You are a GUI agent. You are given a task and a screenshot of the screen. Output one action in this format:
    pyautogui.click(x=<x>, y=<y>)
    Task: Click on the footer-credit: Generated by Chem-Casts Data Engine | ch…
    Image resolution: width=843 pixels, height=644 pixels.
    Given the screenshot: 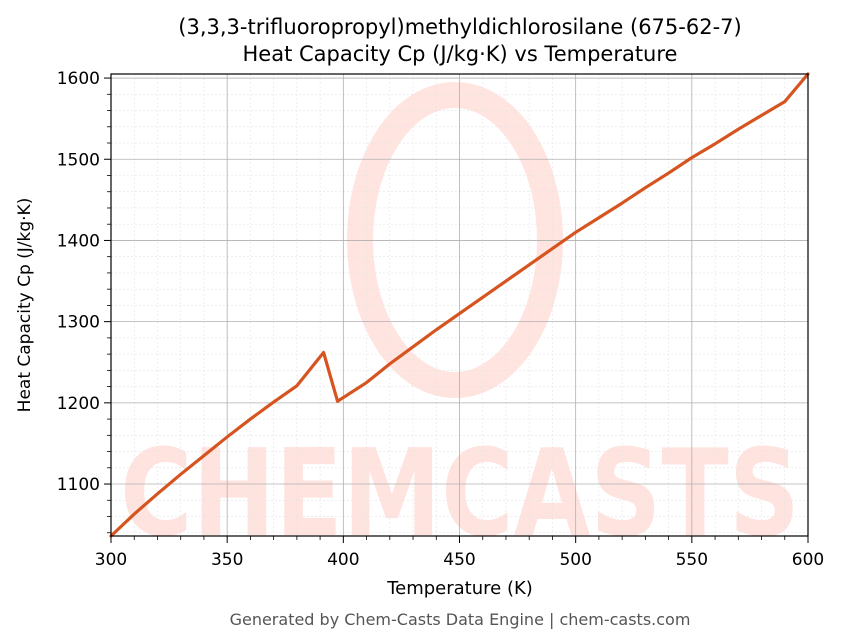 What is the action you would take?
    pyautogui.click(x=460, y=619)
    